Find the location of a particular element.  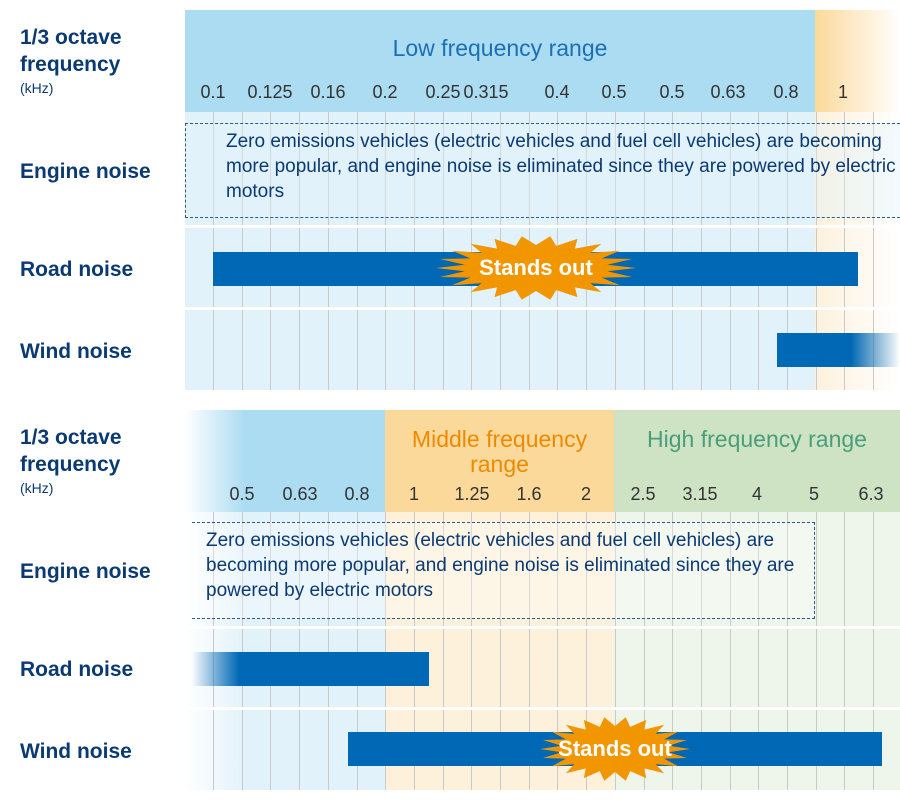

tick-label: 0.4 is located at coordinates (557, 92).